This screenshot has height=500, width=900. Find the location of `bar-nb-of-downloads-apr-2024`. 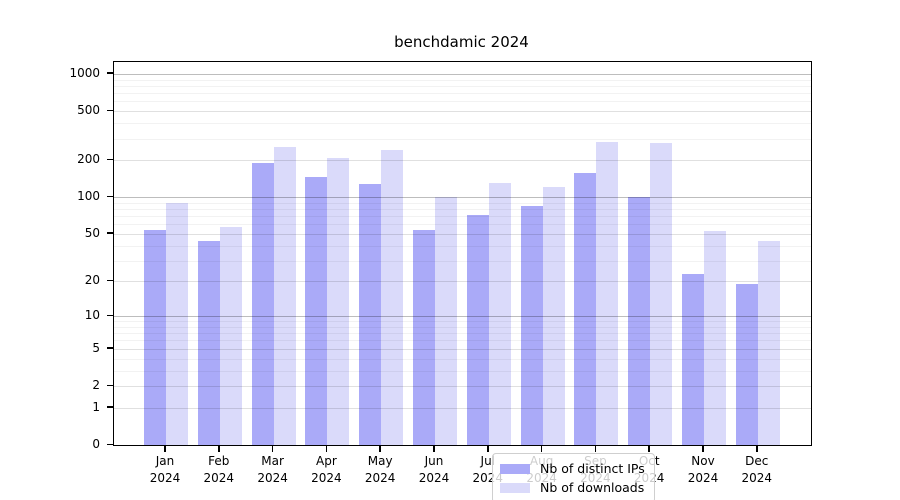

bar-nb-of-downloads-apr-2024 is located at coordinates (338, 301).